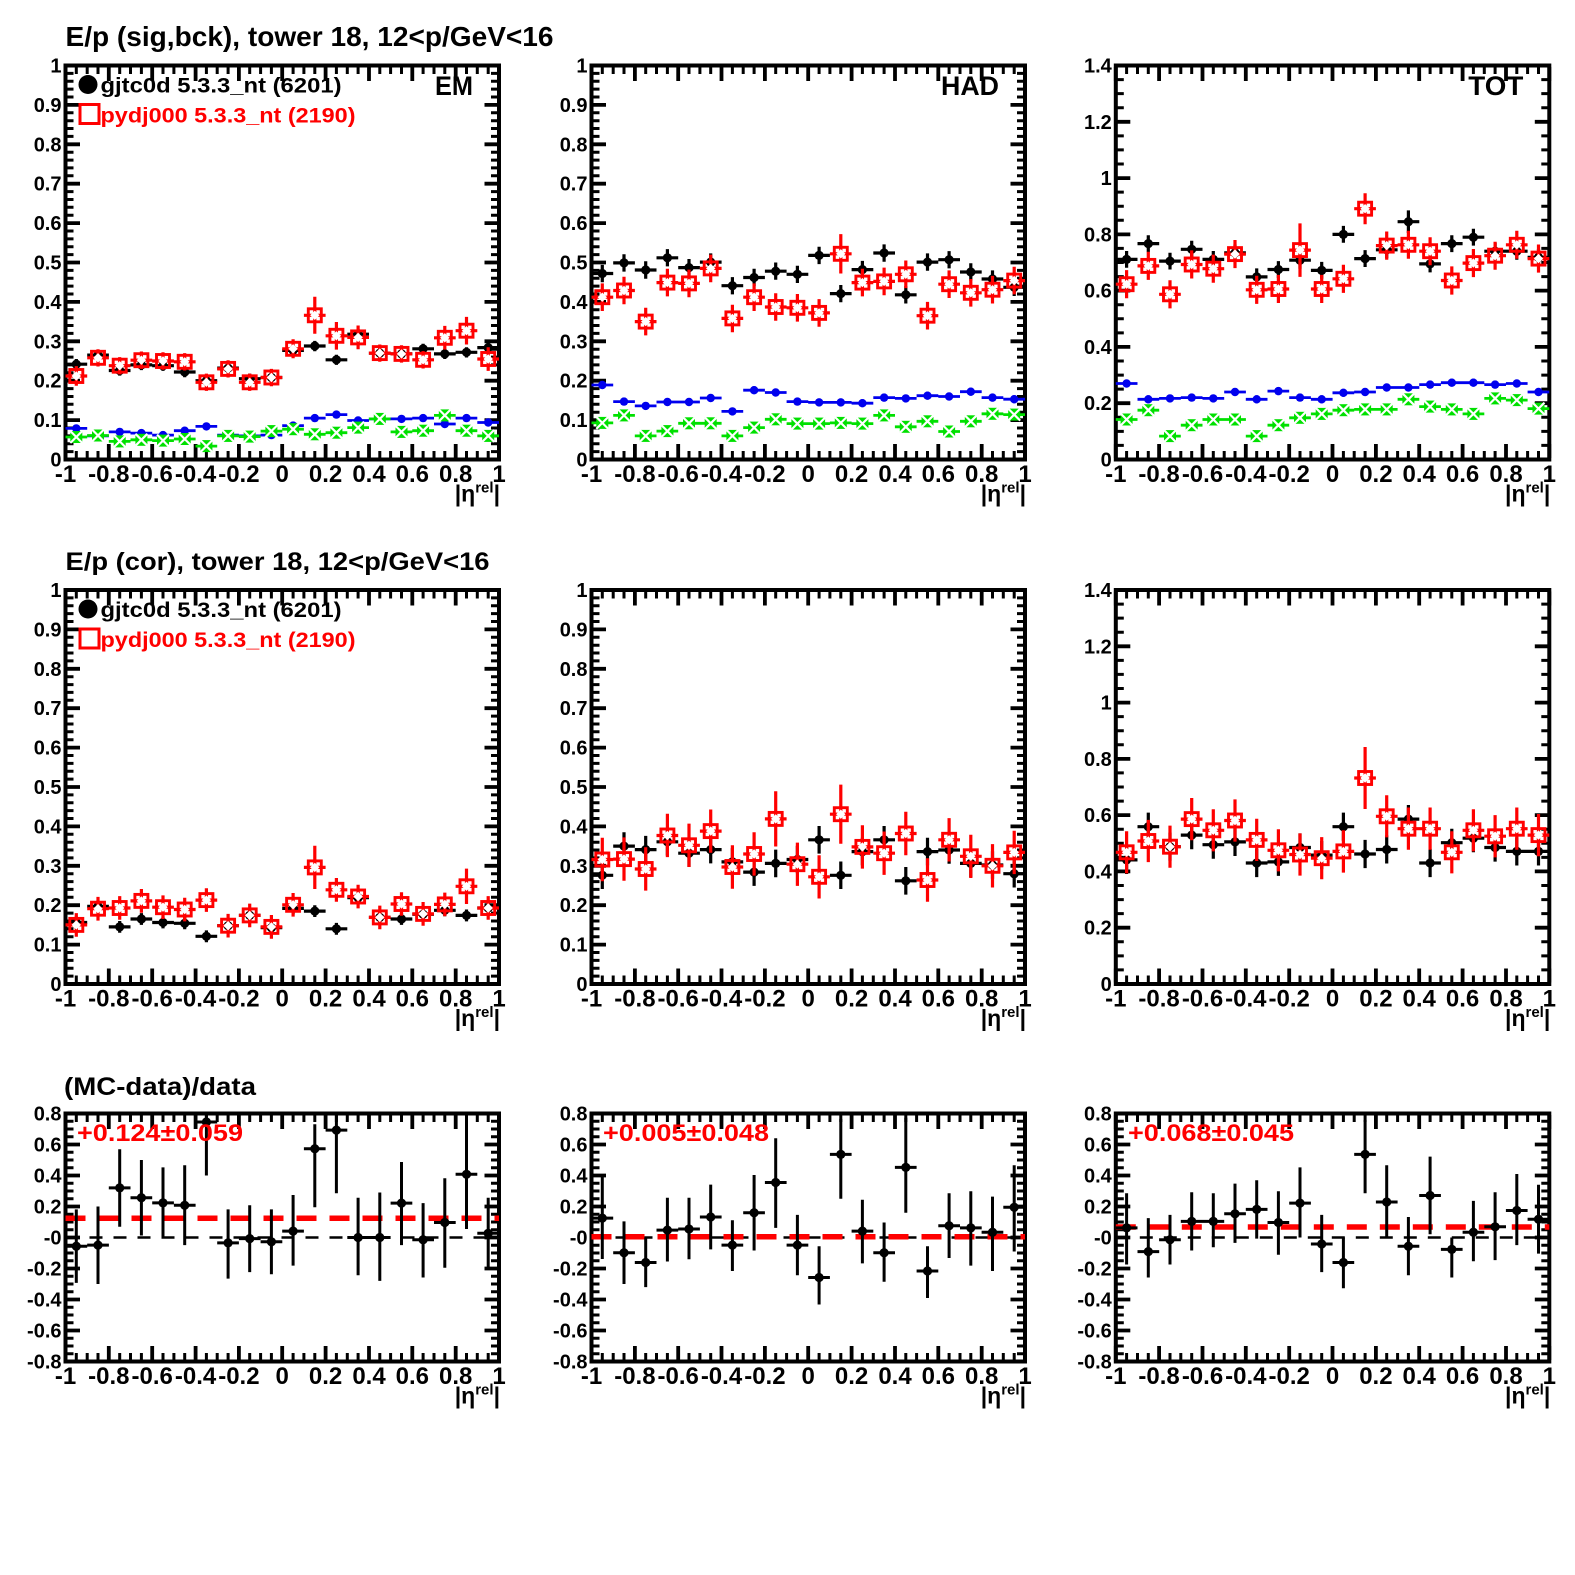  I want to click on svg-text: HAD, so click(970, 86).